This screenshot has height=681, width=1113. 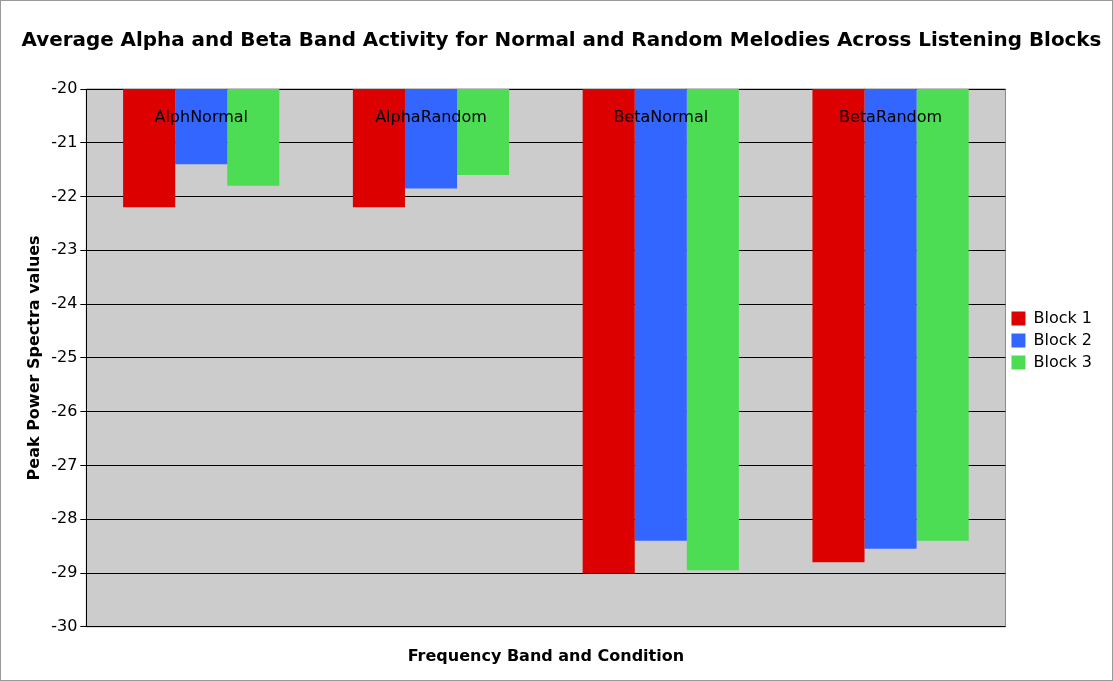 What do you see at coordinates (546, 655) in the screenshot?
I see `x-axis-title: Frequency Band and Condition` at bounding box center [546, 655].